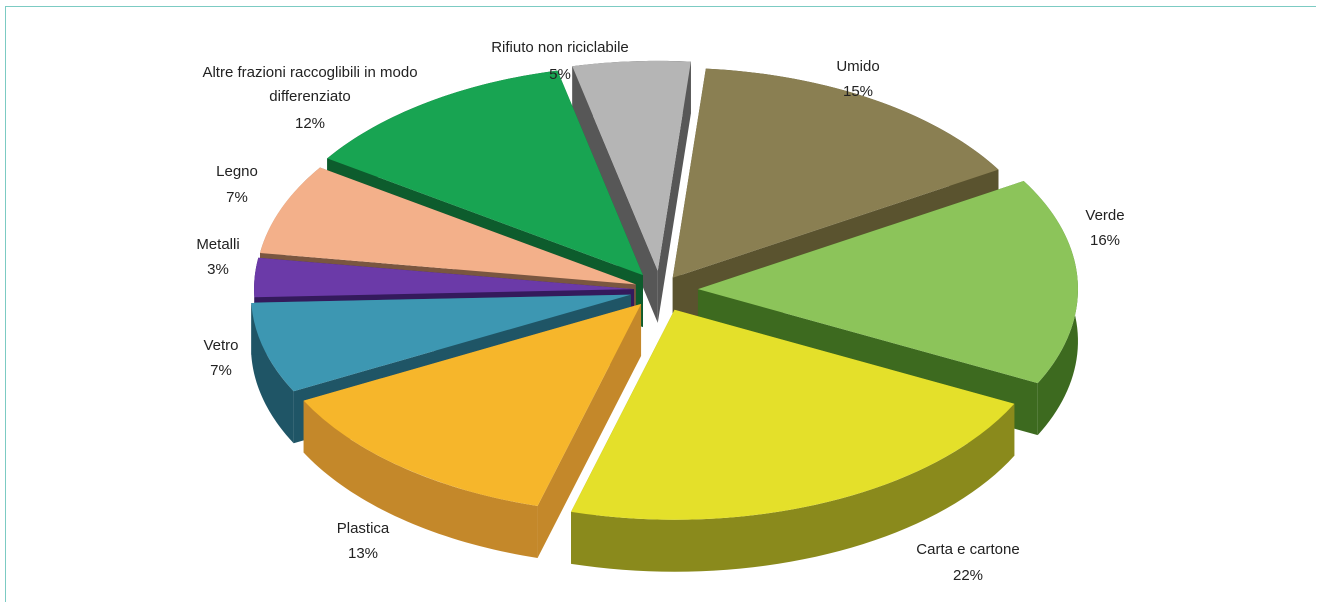 The width and height of the screenshot is (1321, 606). I want to click on slice-value-metalli: 3%, so click(218, 269).